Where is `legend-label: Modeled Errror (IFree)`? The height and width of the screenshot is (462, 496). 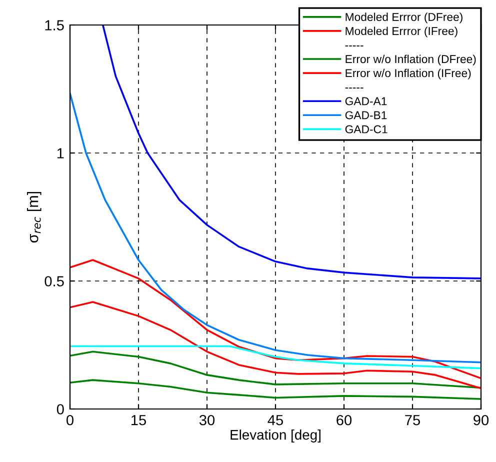 legend-label: Modeled Errror (IFree) is located at coordinates (402, 32).